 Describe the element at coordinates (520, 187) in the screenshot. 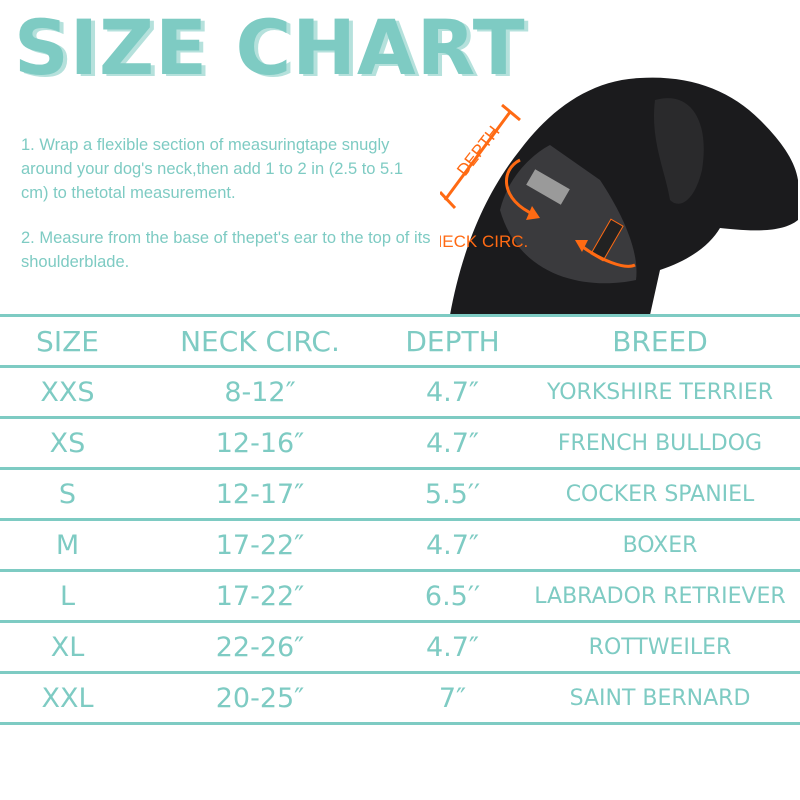

I see `neck-arrow-top` at that location.